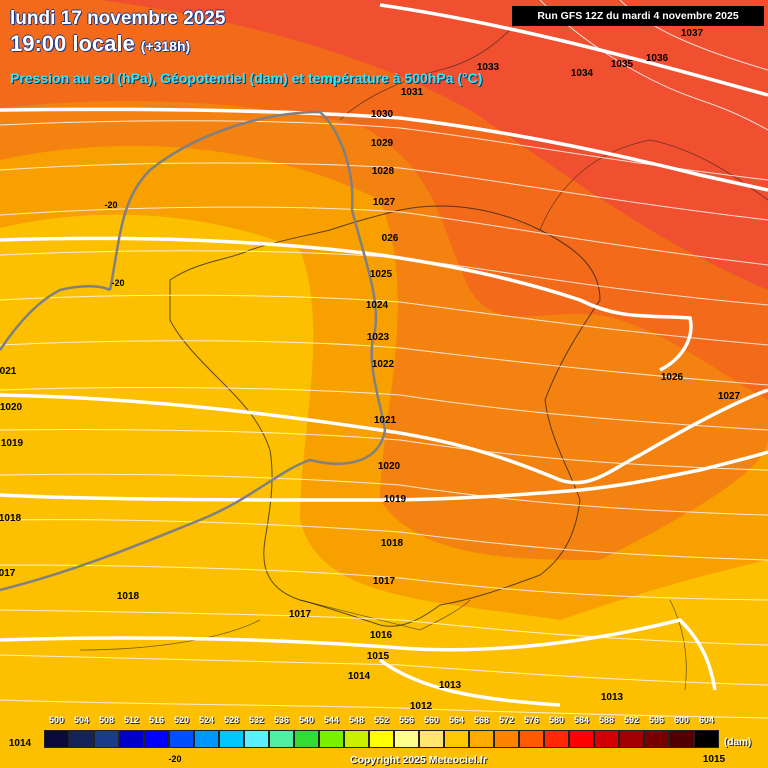 The height and width of the screenshot is (768, 768). I want to click on legend-unit: (dam), so click(738, 742).